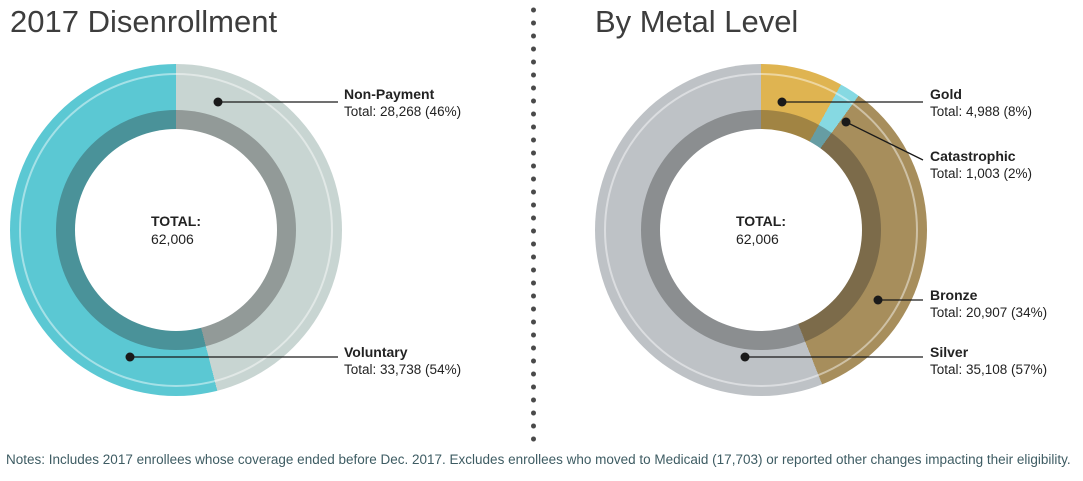 Image resolution: width=1083 pixels, height=481 pixels. I want to click on bronze-label: Bronze Total: 20,907 (34%), so click(1006, 304).